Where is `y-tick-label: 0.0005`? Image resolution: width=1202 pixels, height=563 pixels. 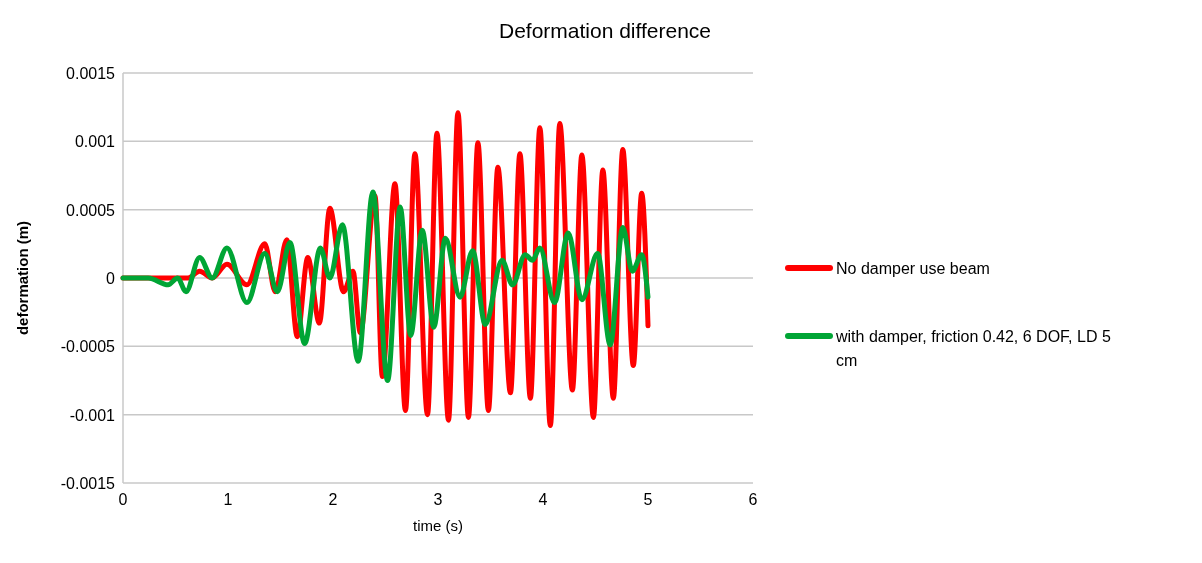 y-tick-label: 0.0005 is located at coordinates (91, 210).